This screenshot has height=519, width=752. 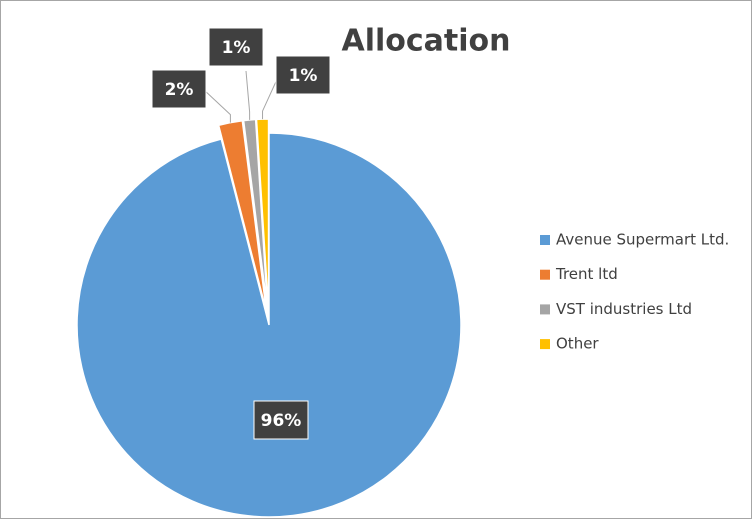 I want to click on data-label: 96%, so click(x=281, y=421).